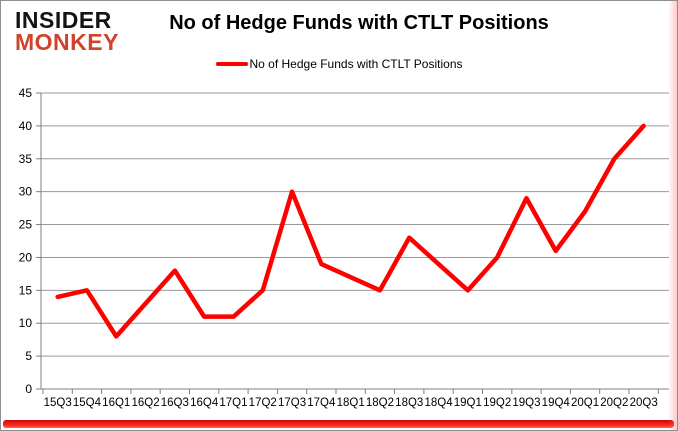 Image resolution: width=678 pixels, height=431 pixels. I want to click on x-tick-label: 17Q1, so click(233, 403).